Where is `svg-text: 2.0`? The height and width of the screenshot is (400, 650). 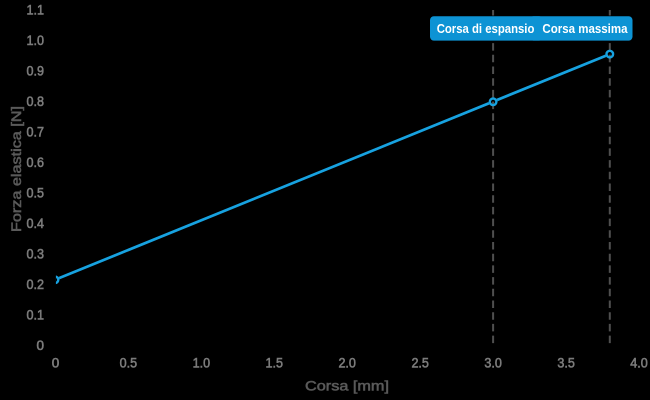
svg-text: 2.0 is located at coordinates (347, 363).